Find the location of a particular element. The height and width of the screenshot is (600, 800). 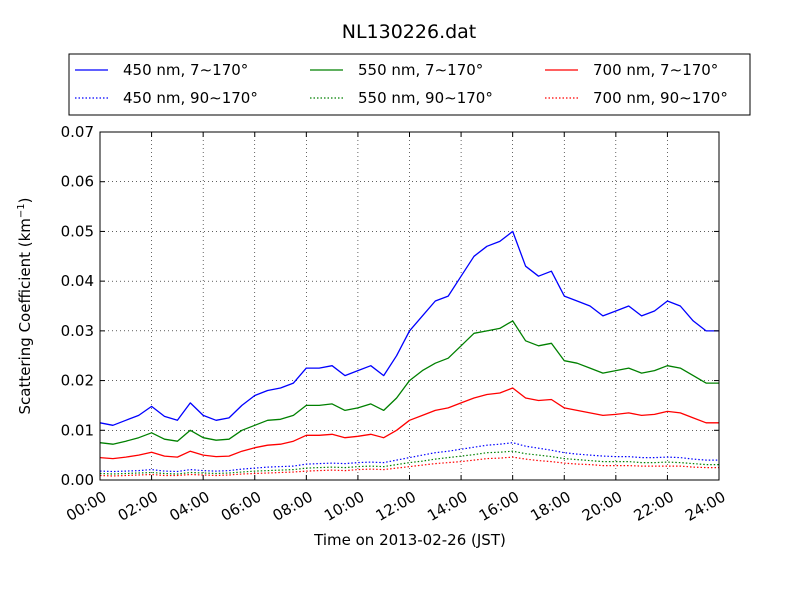

y-tick-label: 0.02 is located at coordinates (77, 381).